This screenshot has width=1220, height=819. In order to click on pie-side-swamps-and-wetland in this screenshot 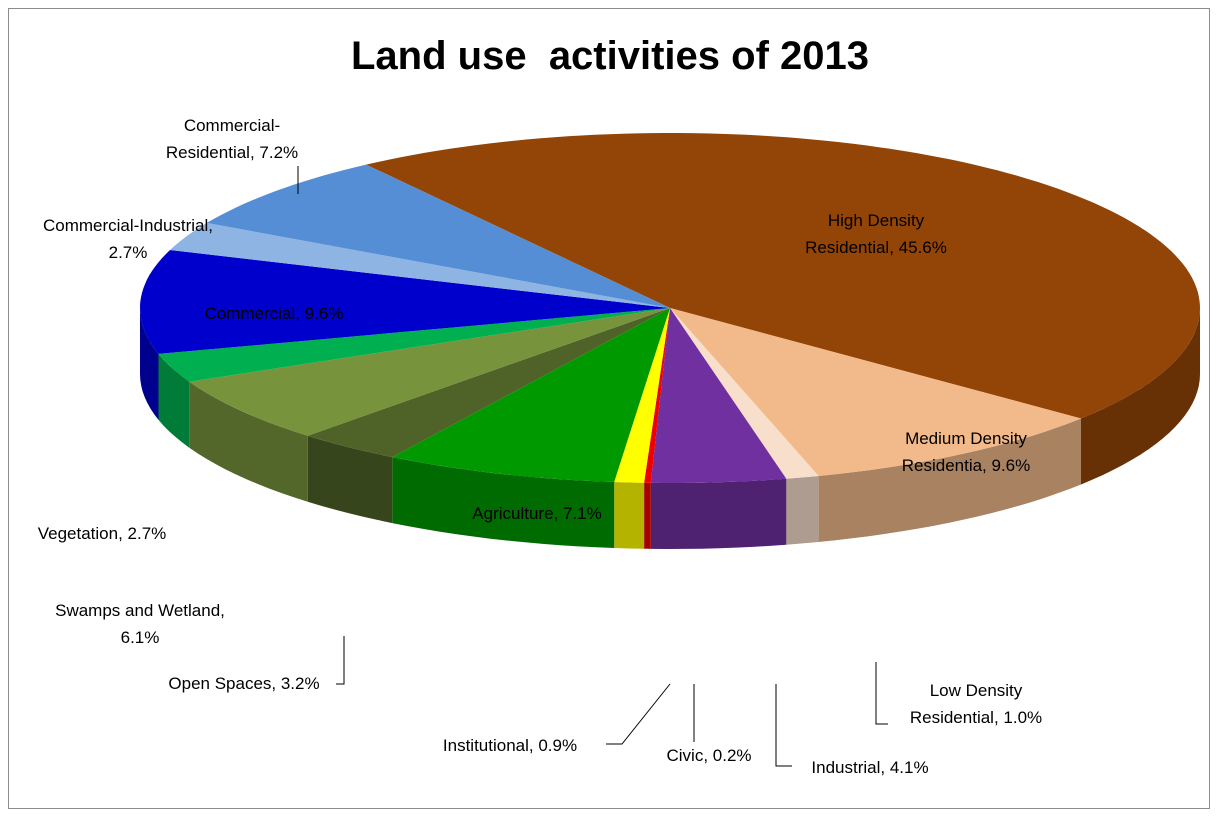, I will do `click(248, 441)`.